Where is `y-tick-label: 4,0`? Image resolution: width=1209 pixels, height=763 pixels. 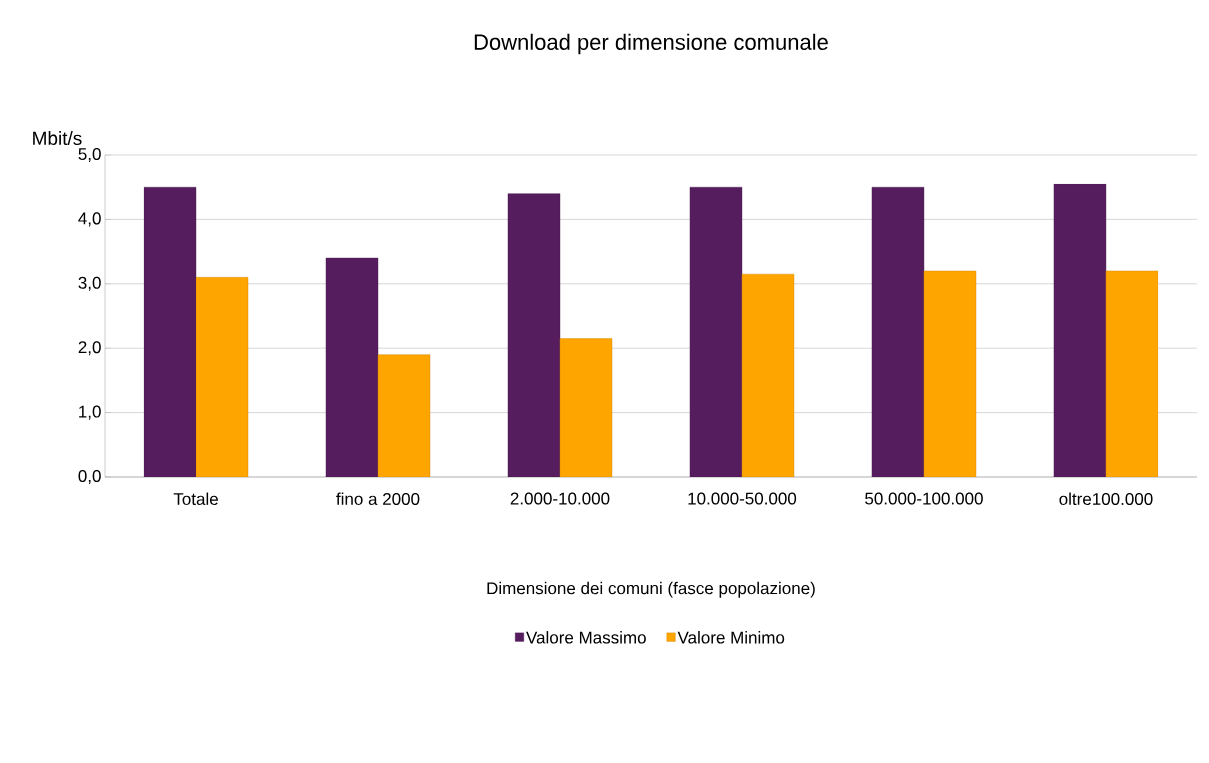
y-tick-label: 4,0 is located at coordinates (89, 219).